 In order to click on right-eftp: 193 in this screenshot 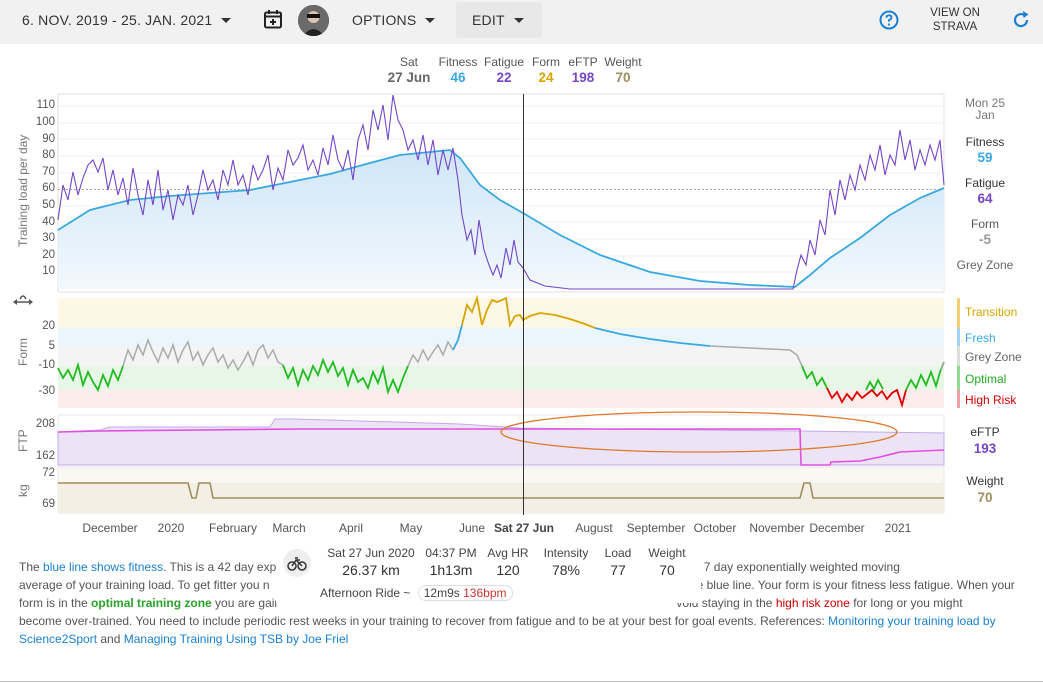, I will do `click(985, 448)`.